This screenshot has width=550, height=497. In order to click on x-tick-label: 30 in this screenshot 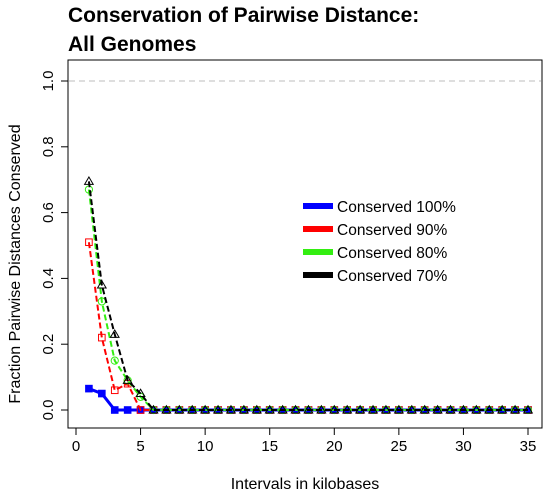, I will do `click(463, 446)`.